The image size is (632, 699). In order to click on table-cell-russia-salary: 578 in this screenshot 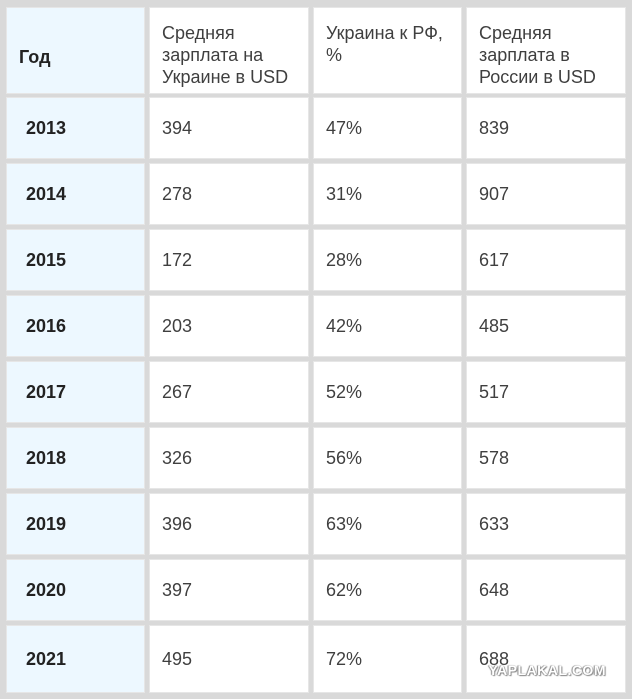, I will do `click(546, 458)`.